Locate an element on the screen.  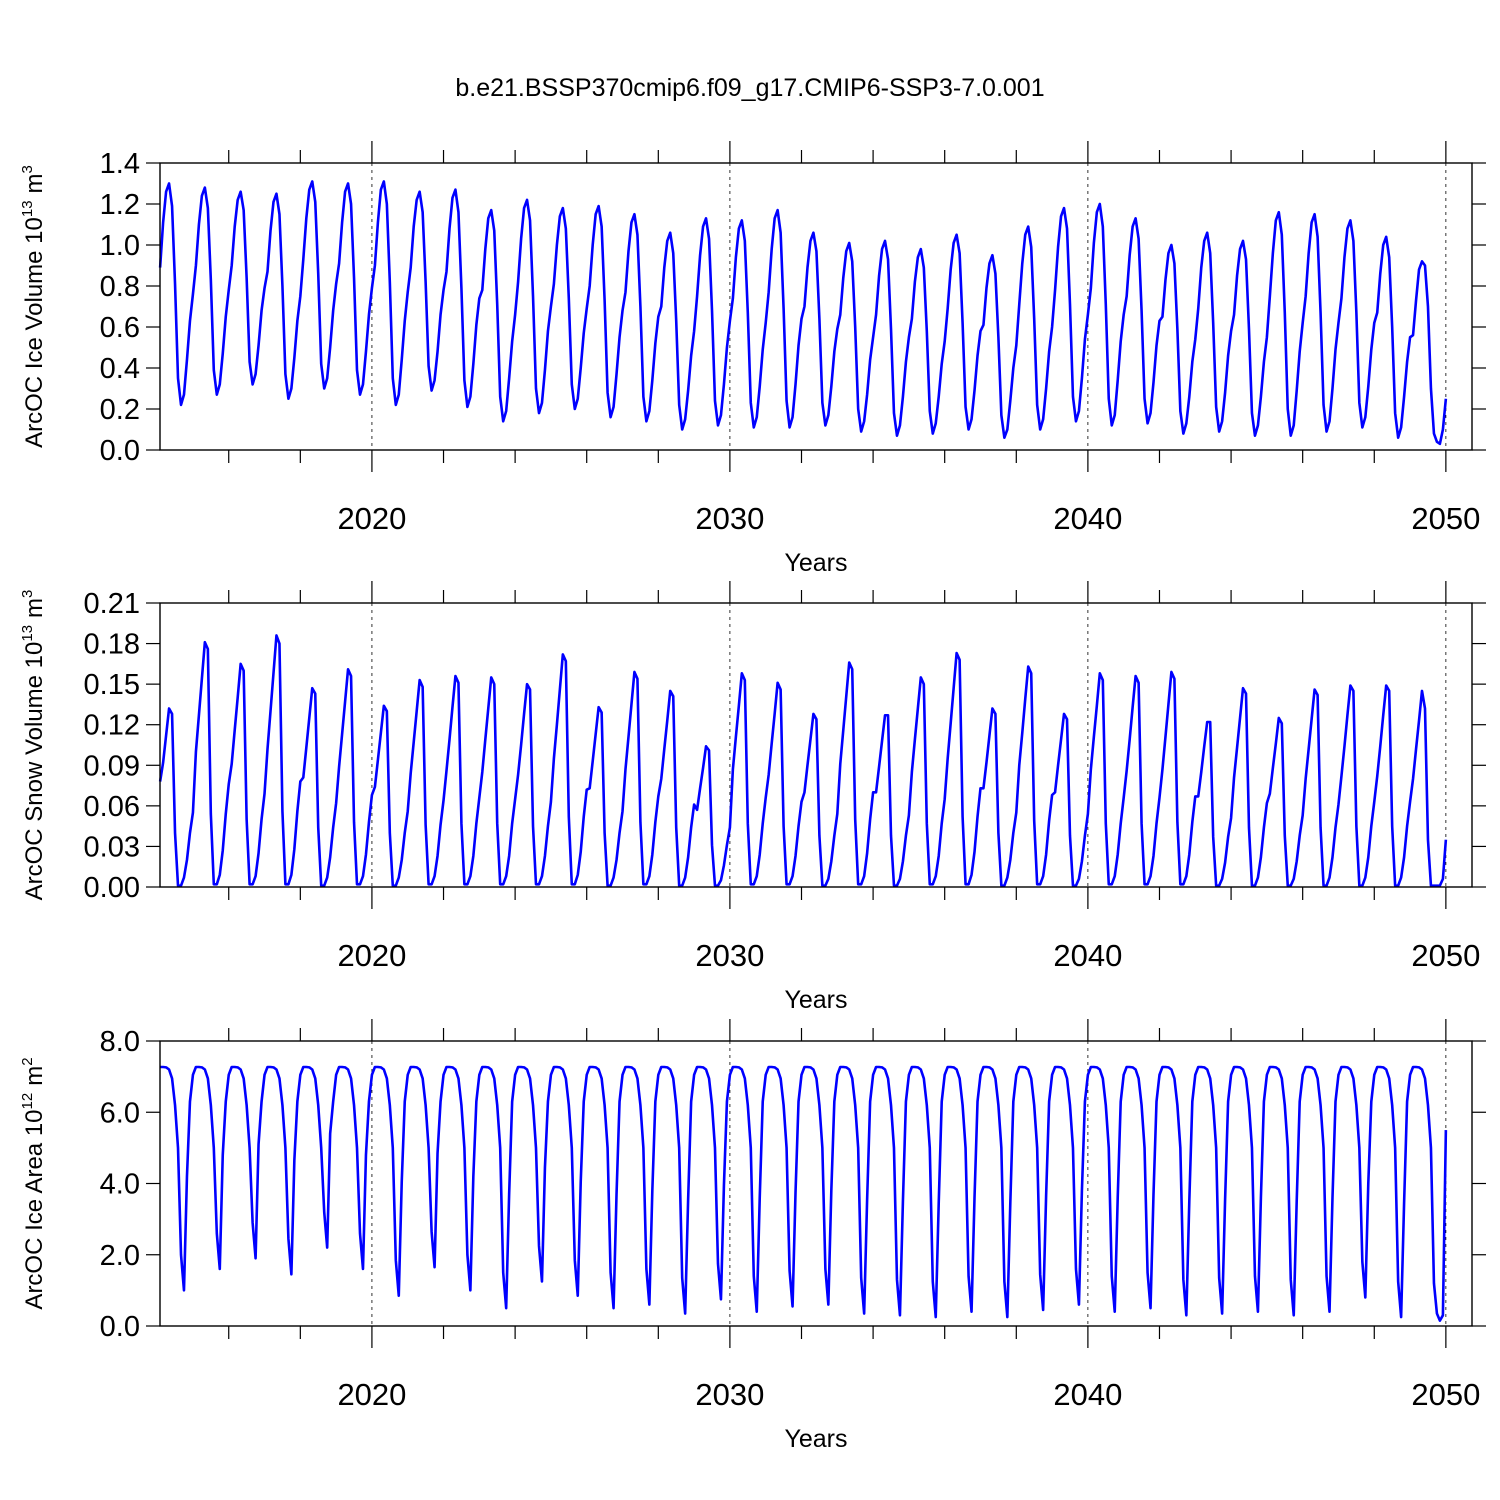
y-tick-label: 0.12 is located at coordinates (112, 726).